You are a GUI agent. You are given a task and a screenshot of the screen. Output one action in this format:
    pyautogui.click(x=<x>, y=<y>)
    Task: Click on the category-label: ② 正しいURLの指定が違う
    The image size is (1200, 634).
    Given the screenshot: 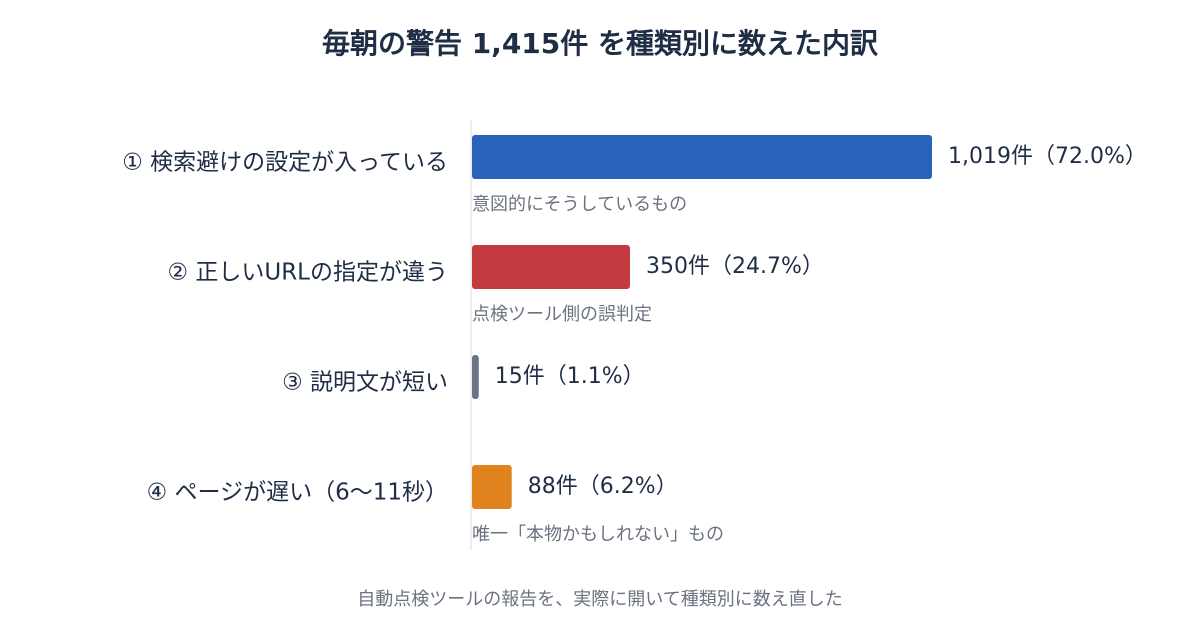 What is the action you would take?
    pyautogui.click(x=307, y=273)
    